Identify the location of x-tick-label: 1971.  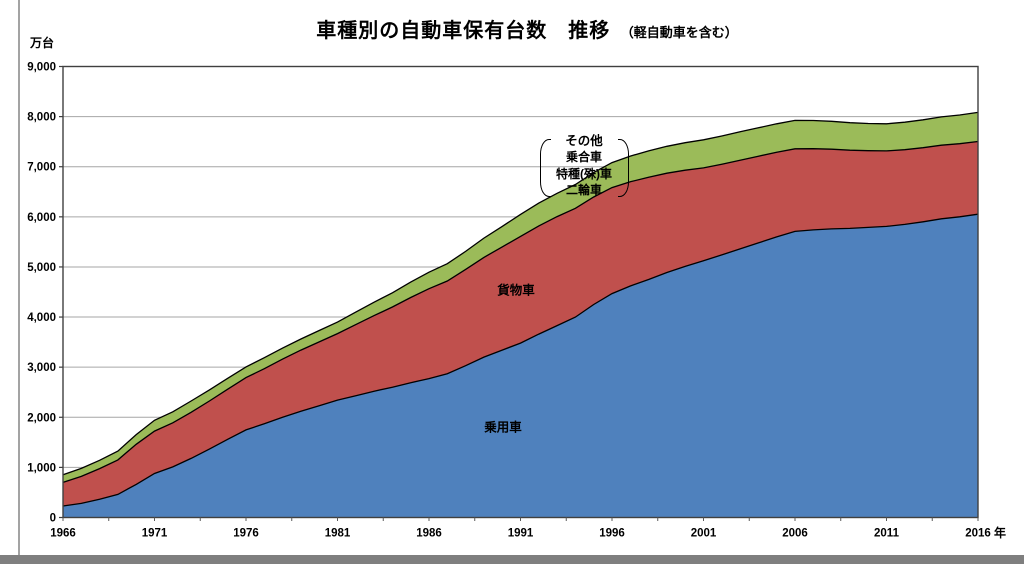
(155, 534).